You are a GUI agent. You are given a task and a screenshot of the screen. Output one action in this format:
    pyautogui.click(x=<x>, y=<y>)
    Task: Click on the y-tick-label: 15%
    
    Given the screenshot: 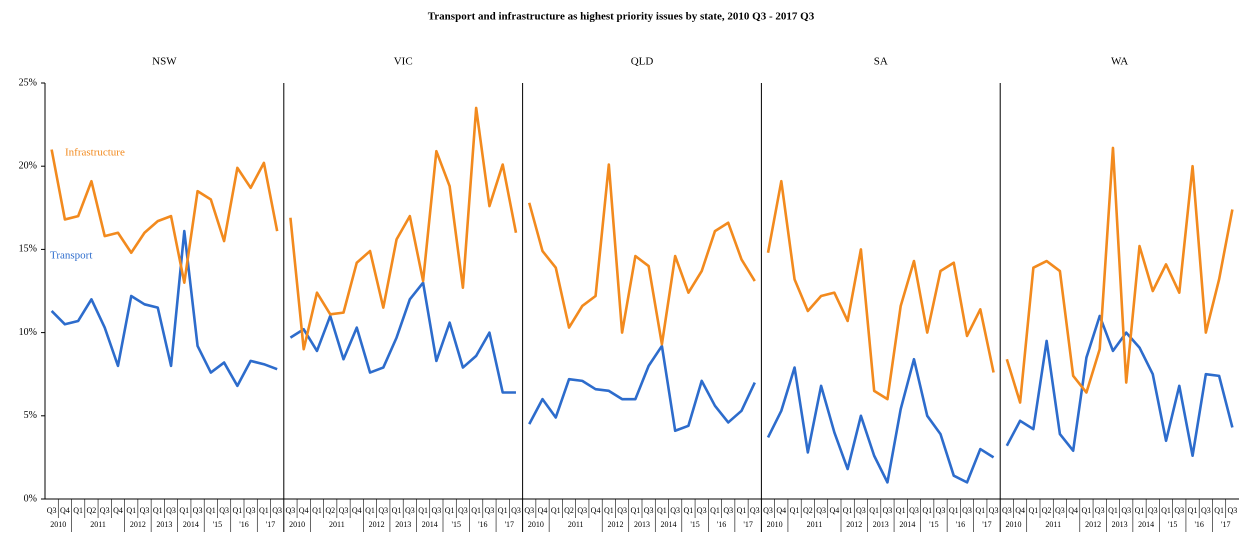 What is the action you would take?
    pyautogui.click(x=28, y=249)
    